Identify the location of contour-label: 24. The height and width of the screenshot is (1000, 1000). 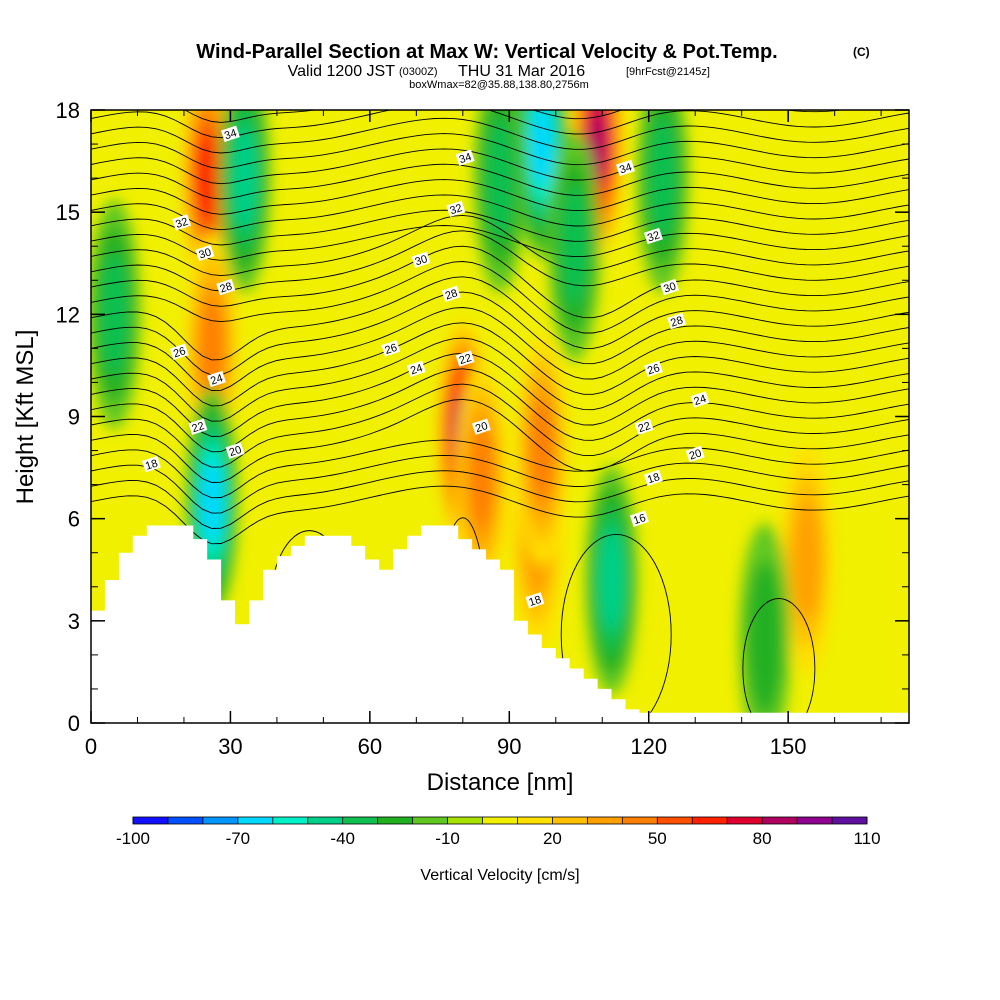
(216, 379).